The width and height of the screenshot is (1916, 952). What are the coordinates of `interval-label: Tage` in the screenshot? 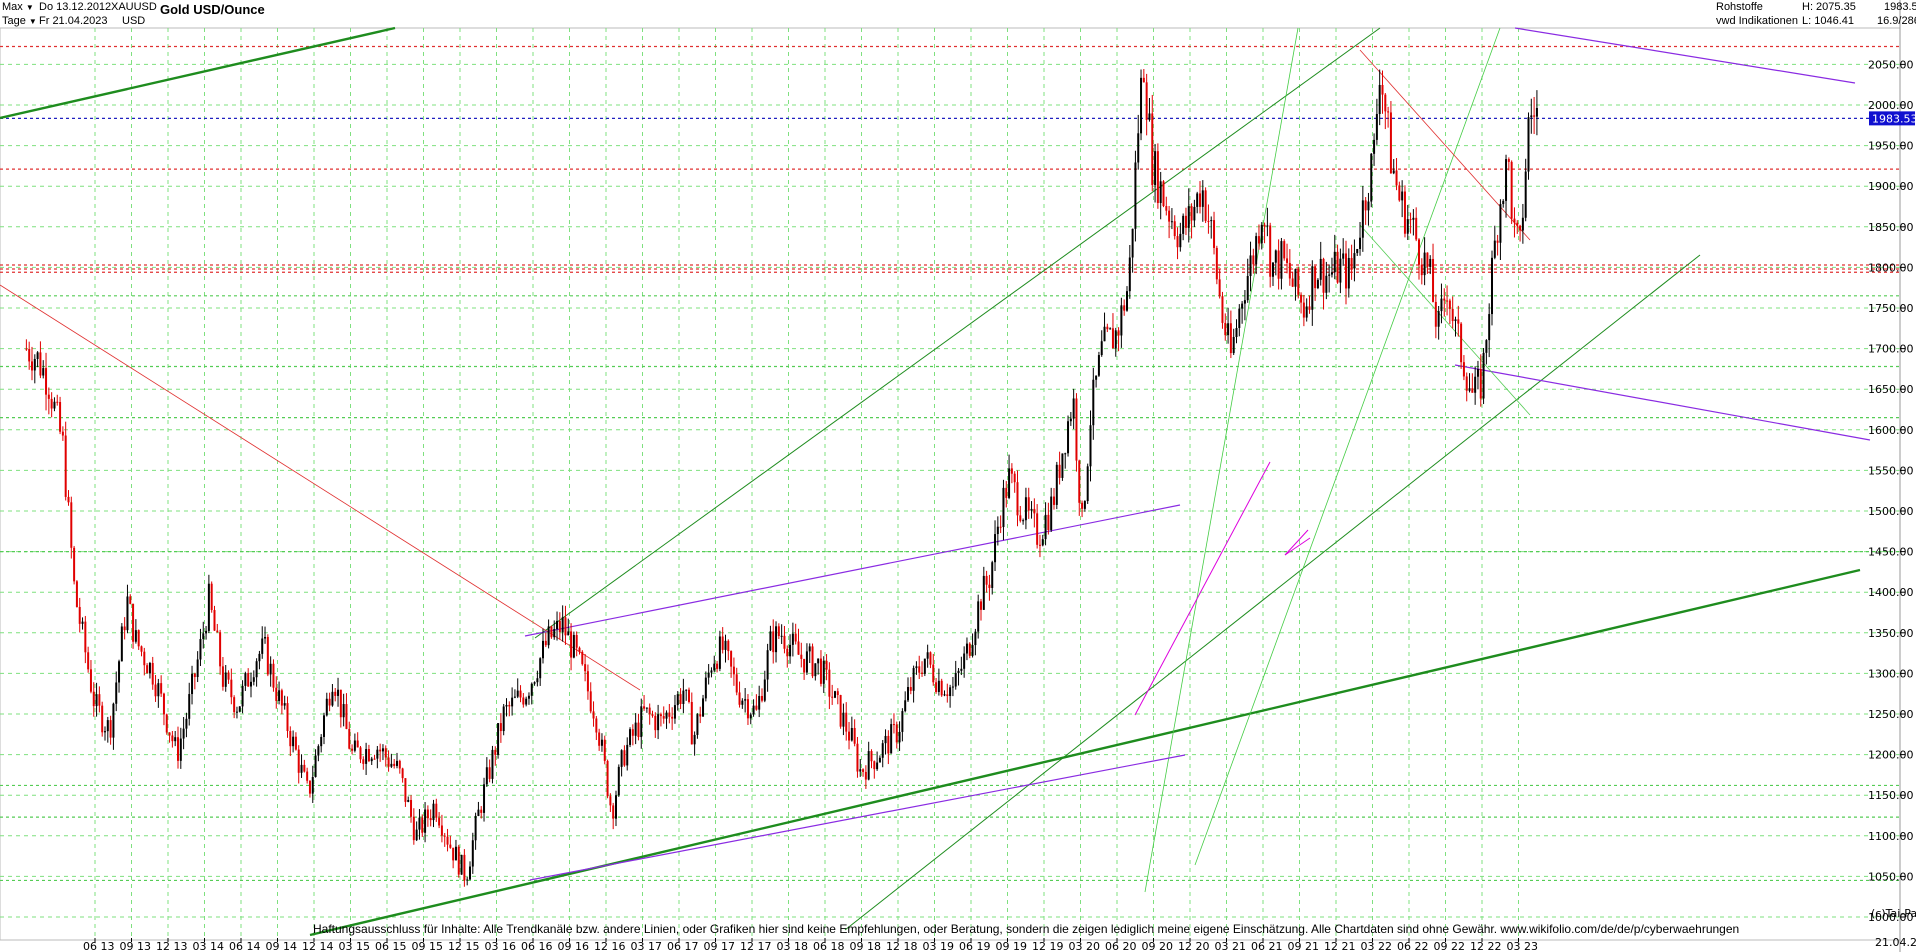 It's located at (14, 21).